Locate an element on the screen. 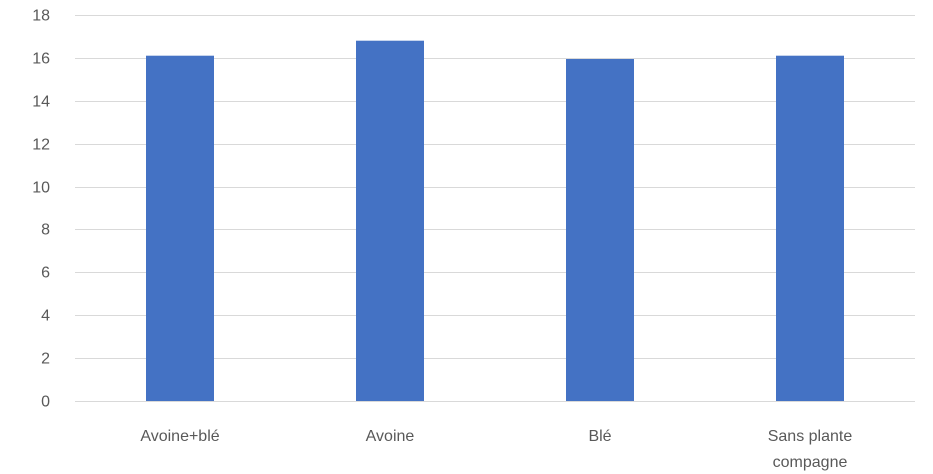  y-tick-label: 18 is located at coordinates (41, 16).